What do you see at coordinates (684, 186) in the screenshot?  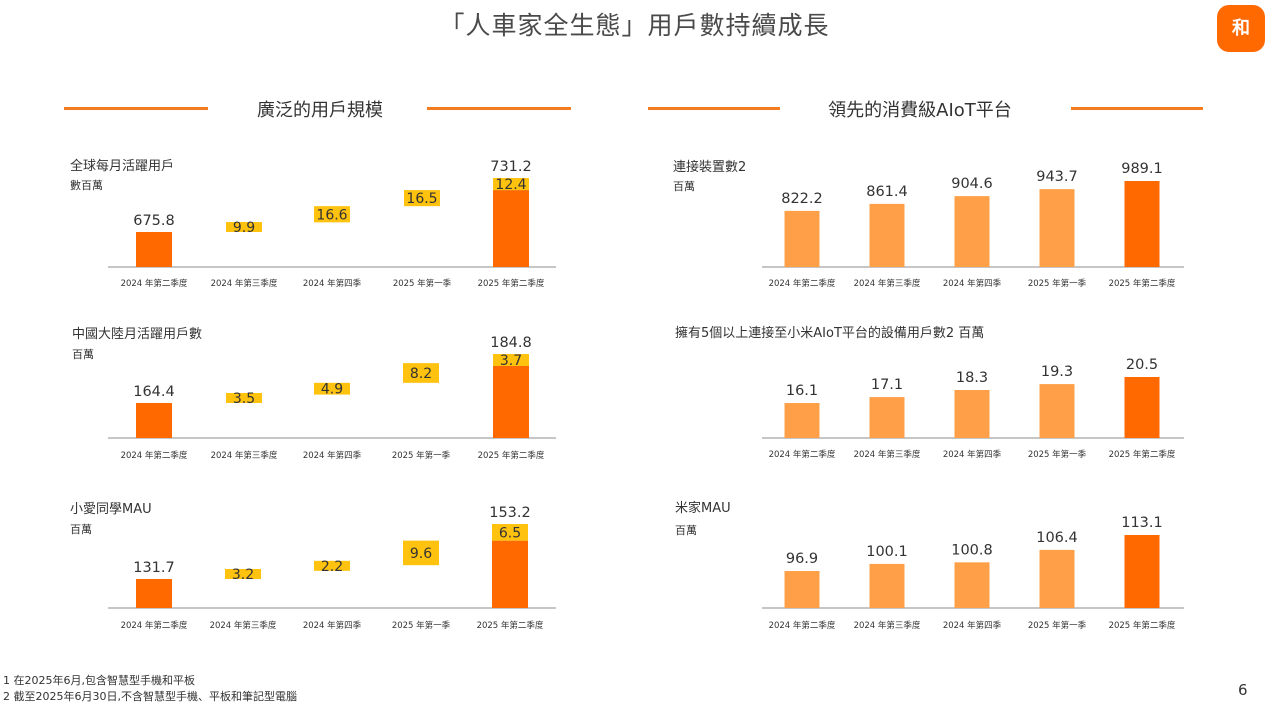 I see `chart4-unit: 百萬` at bounding box center [684, 186].